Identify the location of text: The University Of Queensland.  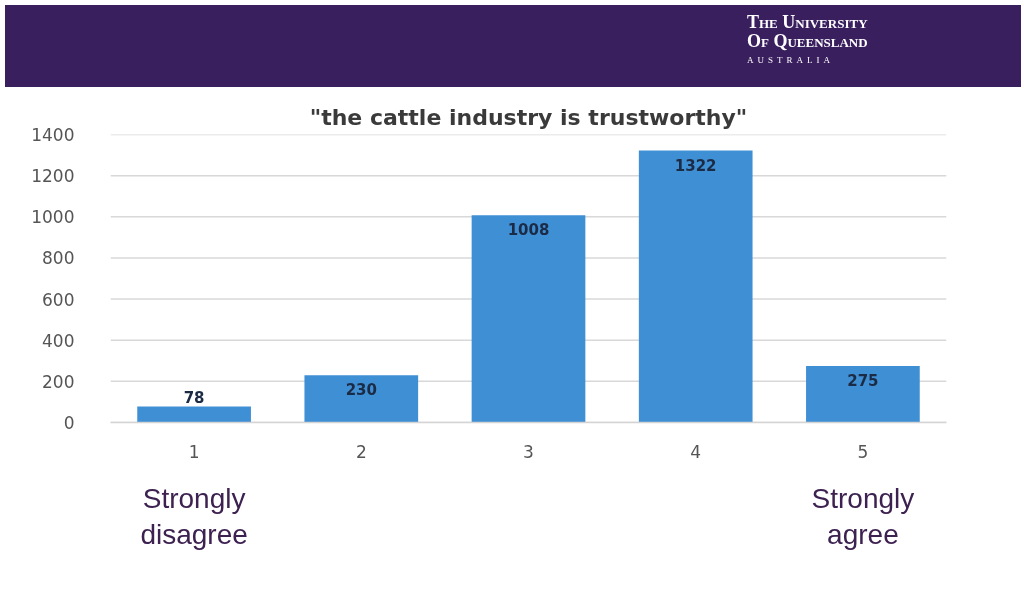
(808, 31).